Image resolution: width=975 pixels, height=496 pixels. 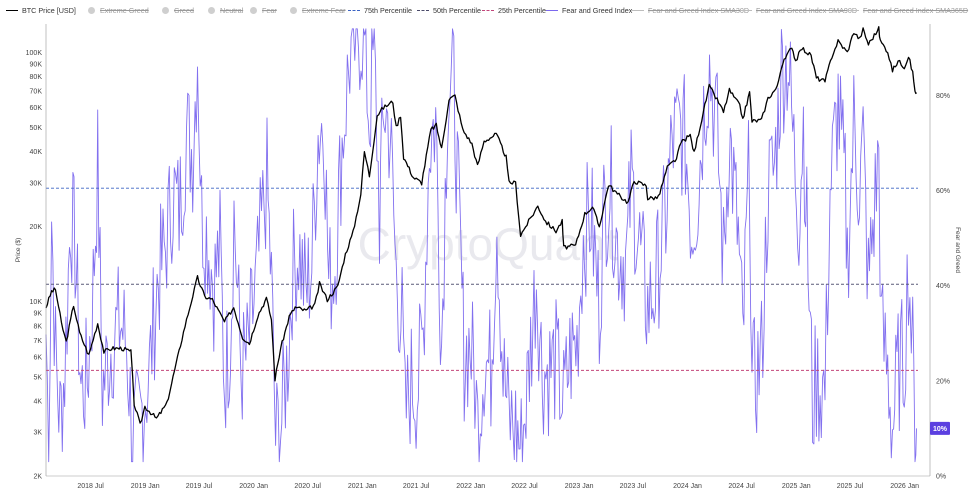 What do you see at coordinates (524, 486) in the screenshot?
I see `x-tick-label: 2022 Jul` at bounding box center [524, 486].